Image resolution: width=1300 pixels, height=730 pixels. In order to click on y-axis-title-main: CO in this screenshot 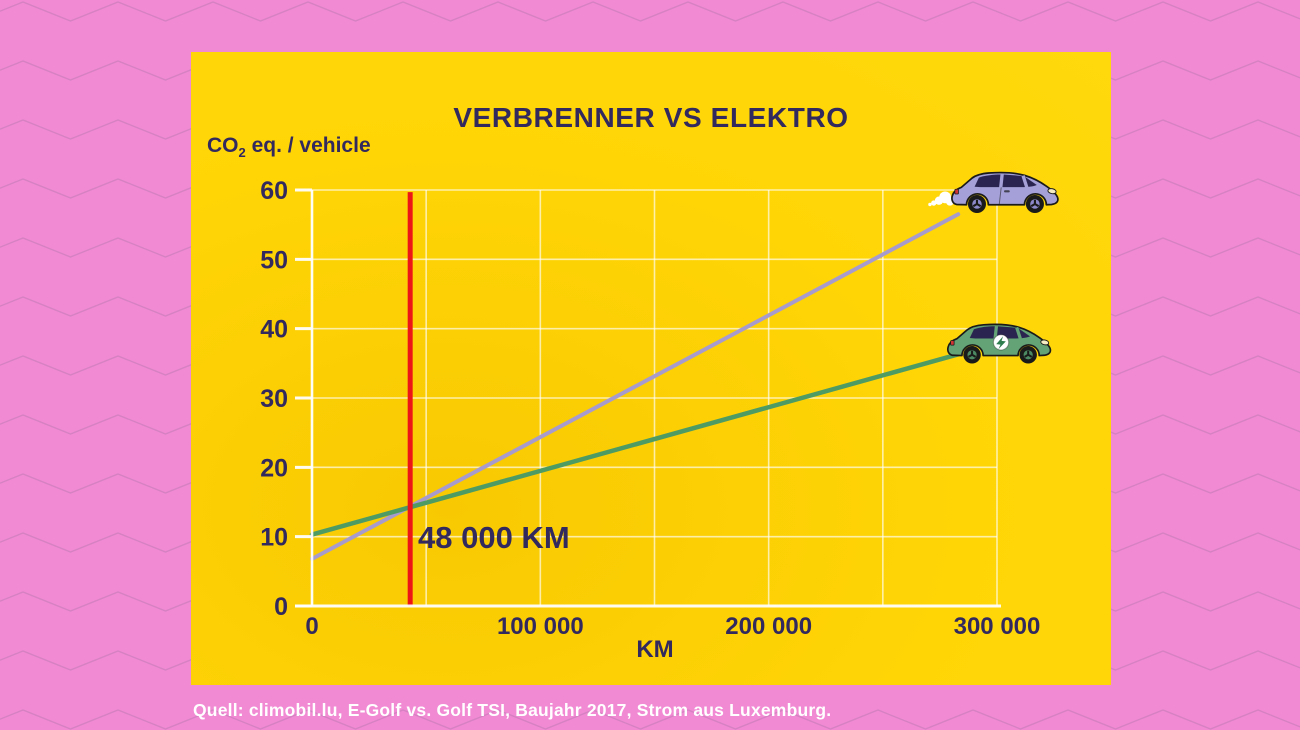, I will do `click(223, 145)`.